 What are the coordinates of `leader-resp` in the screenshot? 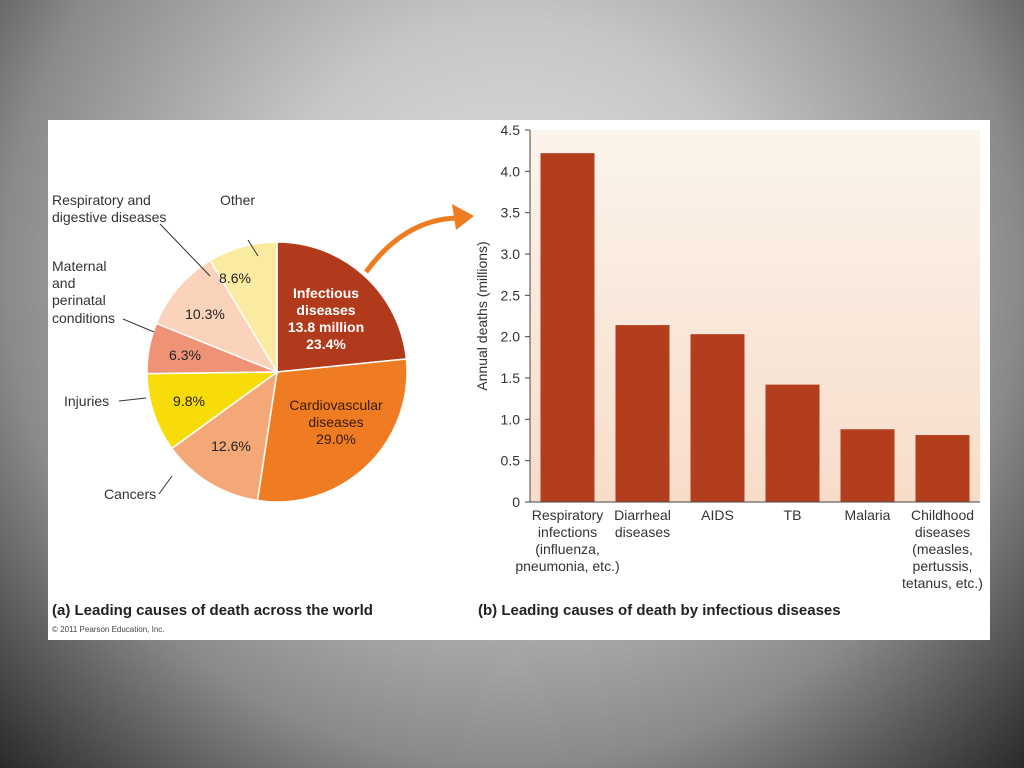 It's located at (185, 250).